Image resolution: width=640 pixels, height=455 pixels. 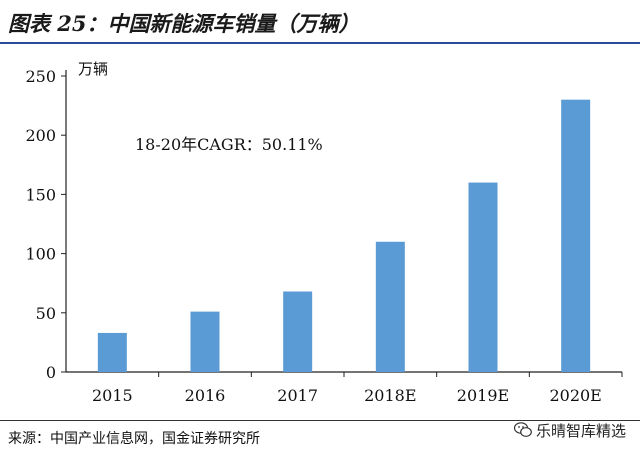 What do you see at coordinates (576, 236) in the screenshot?
I see `bar-2020E` at bounding box center [576, 236].